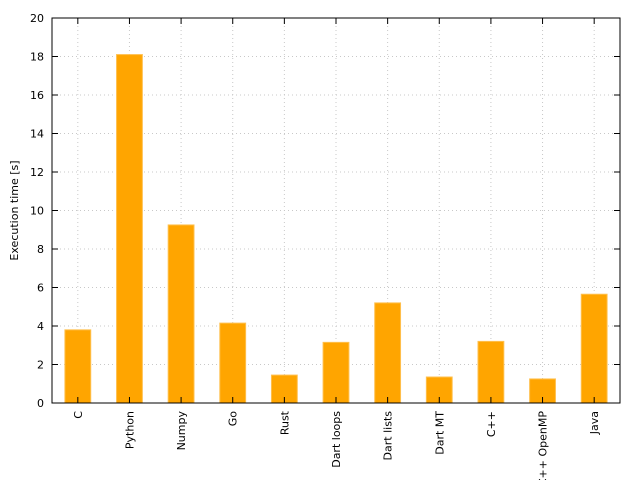 Image resolution: width=640 pixels, height=480 pixels. Describe the element at coordinates (388, 436) in the screenshot. I see `x-tick-label: Dart lists` at that location.